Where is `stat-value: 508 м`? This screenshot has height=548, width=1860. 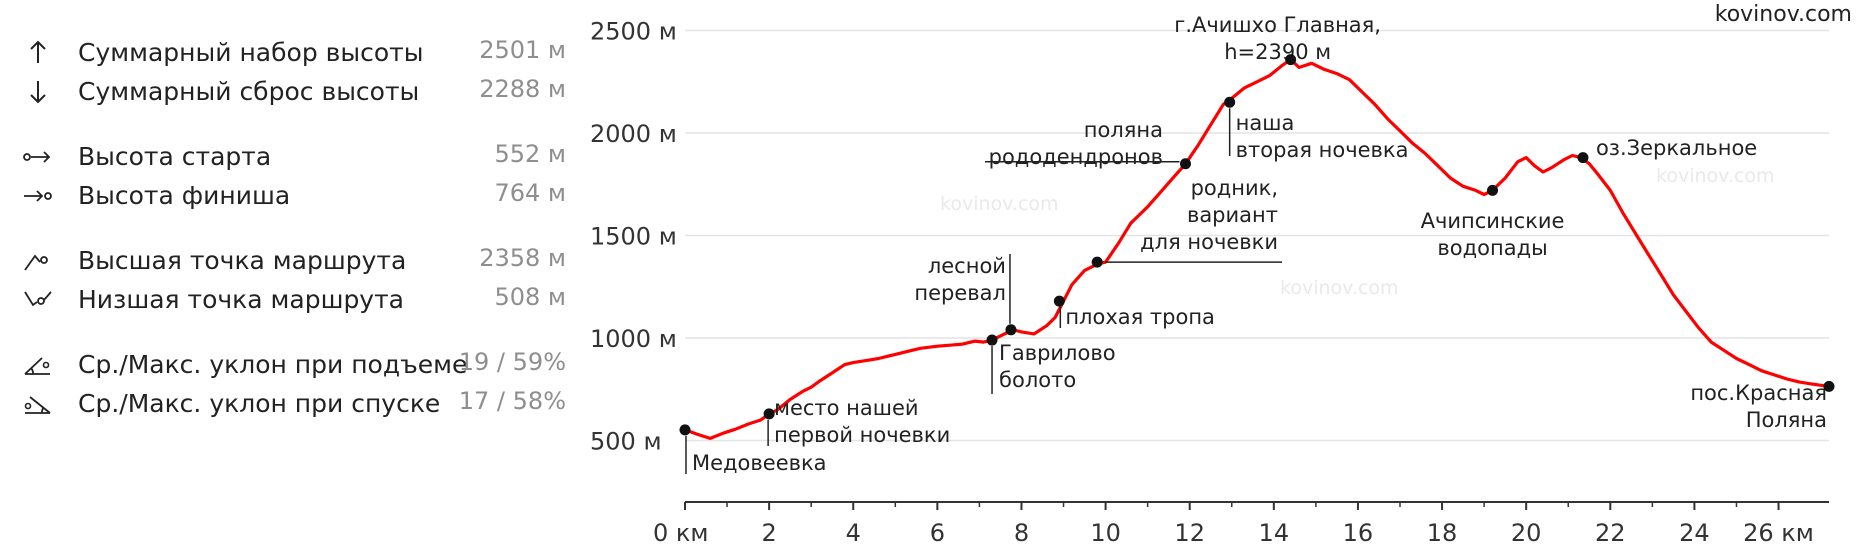 stat-value: 508 м is located at coordinates (530, 297).